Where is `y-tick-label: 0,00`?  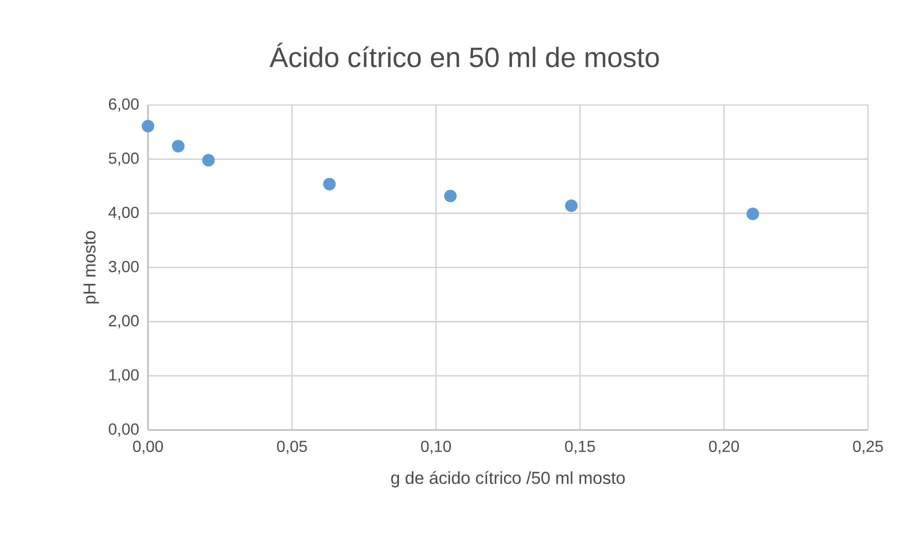
y-tick-label: 0,00 is located at coordinates (123, 430).